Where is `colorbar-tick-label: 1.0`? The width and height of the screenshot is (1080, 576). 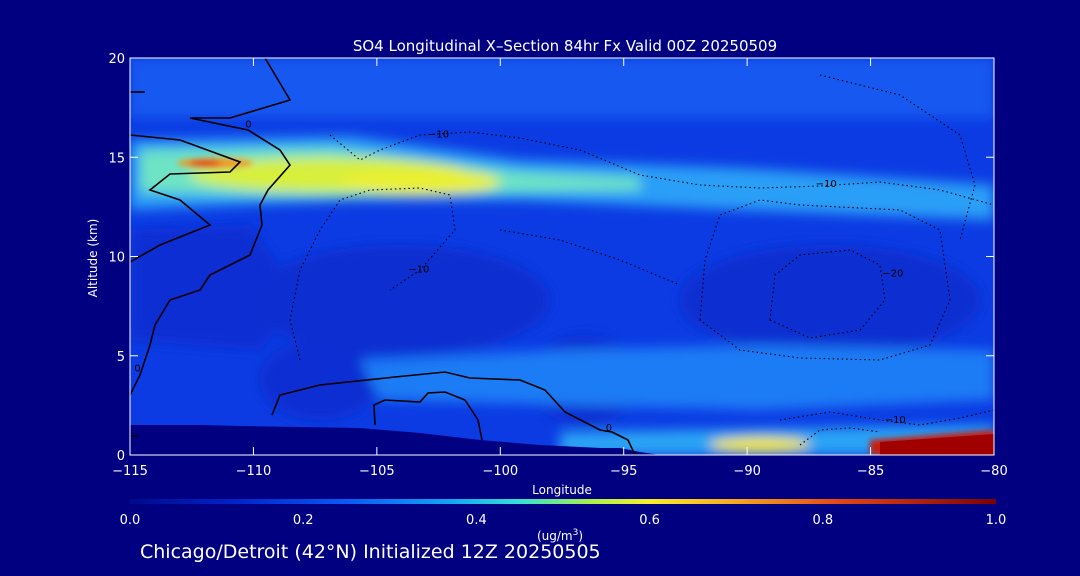
colorbar-tick-label: 1.0 is located at coordinates (996, 520).